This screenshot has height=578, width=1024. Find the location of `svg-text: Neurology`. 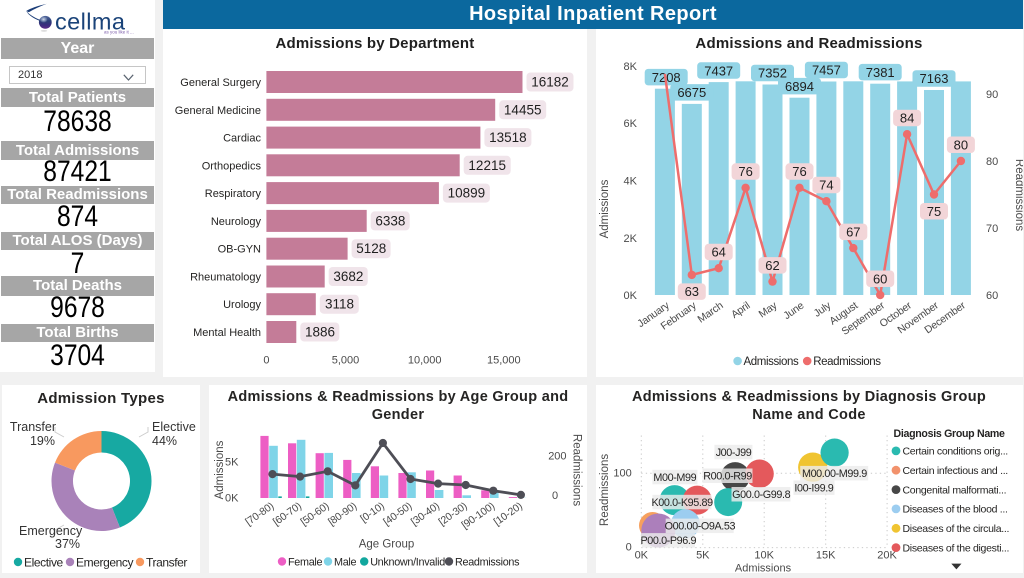

svg-text: Neurology is located at coordinates (236, 222).